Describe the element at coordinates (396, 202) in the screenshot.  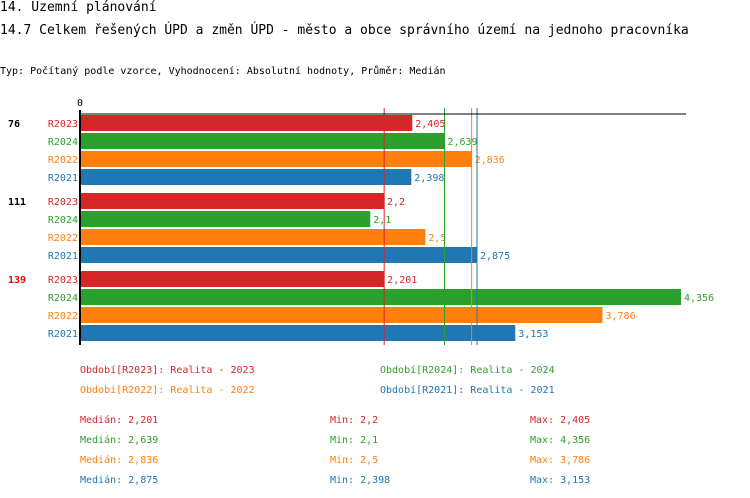
I see `data-label: 2,2` at that location.